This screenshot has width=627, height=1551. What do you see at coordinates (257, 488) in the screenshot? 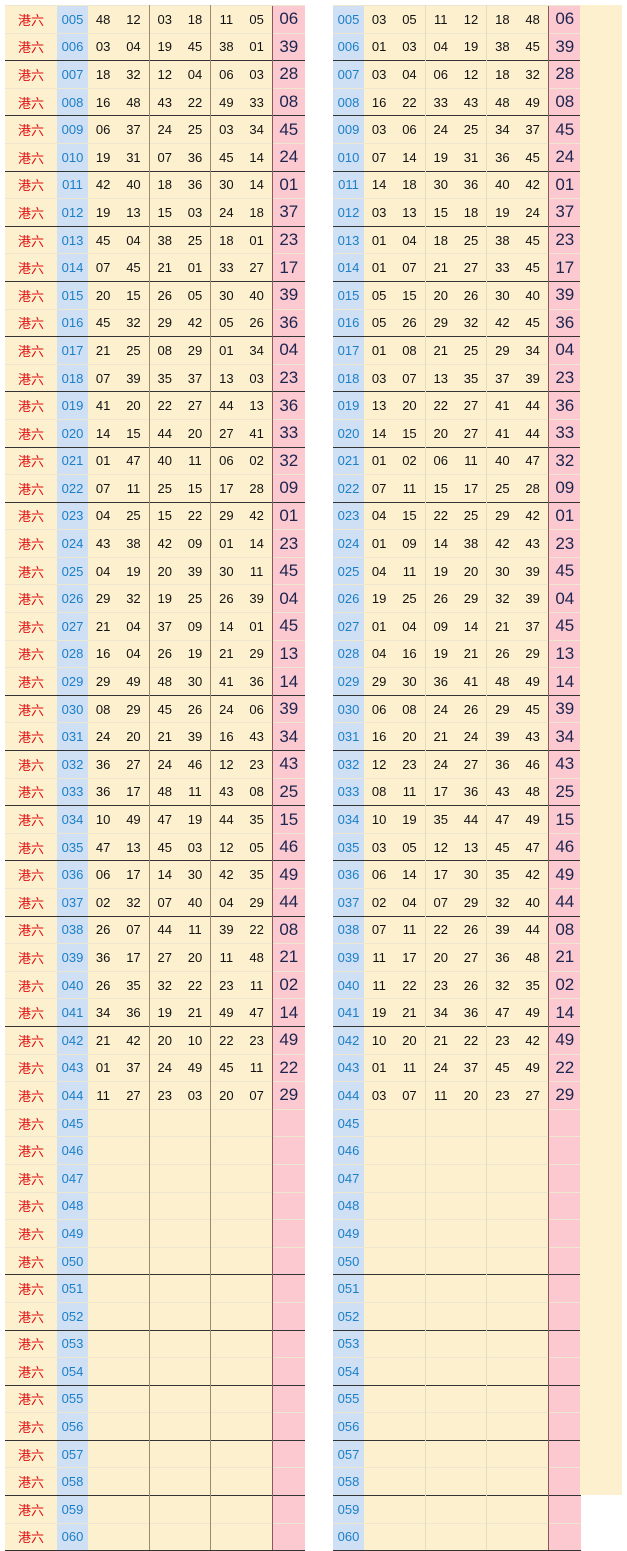
I see `number-cell: 28` at bounding box center [257, 488].